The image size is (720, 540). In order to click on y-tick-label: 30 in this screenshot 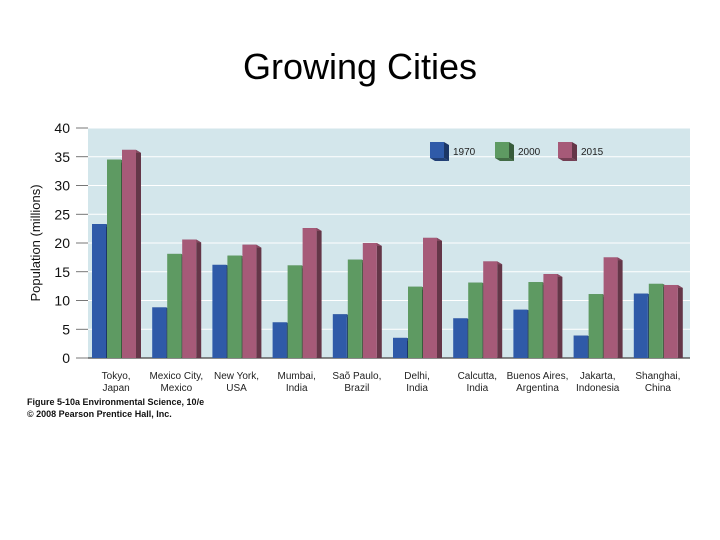, I will do `click(62, 186)`.